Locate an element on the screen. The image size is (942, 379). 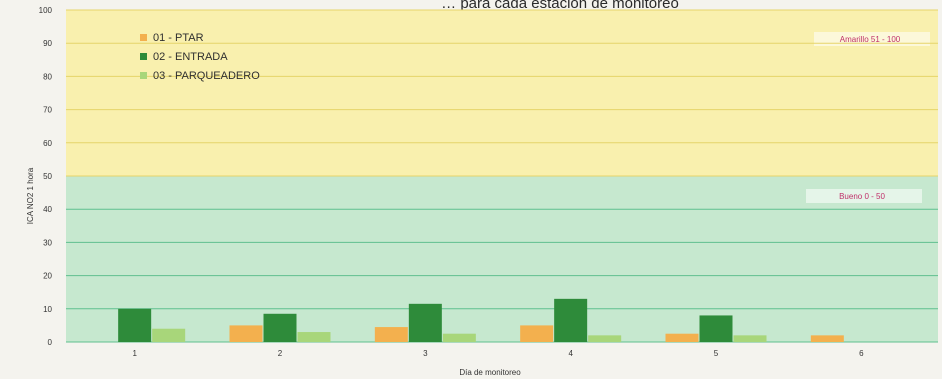
bar-s1-c5 is located at coordinates (682, 337).